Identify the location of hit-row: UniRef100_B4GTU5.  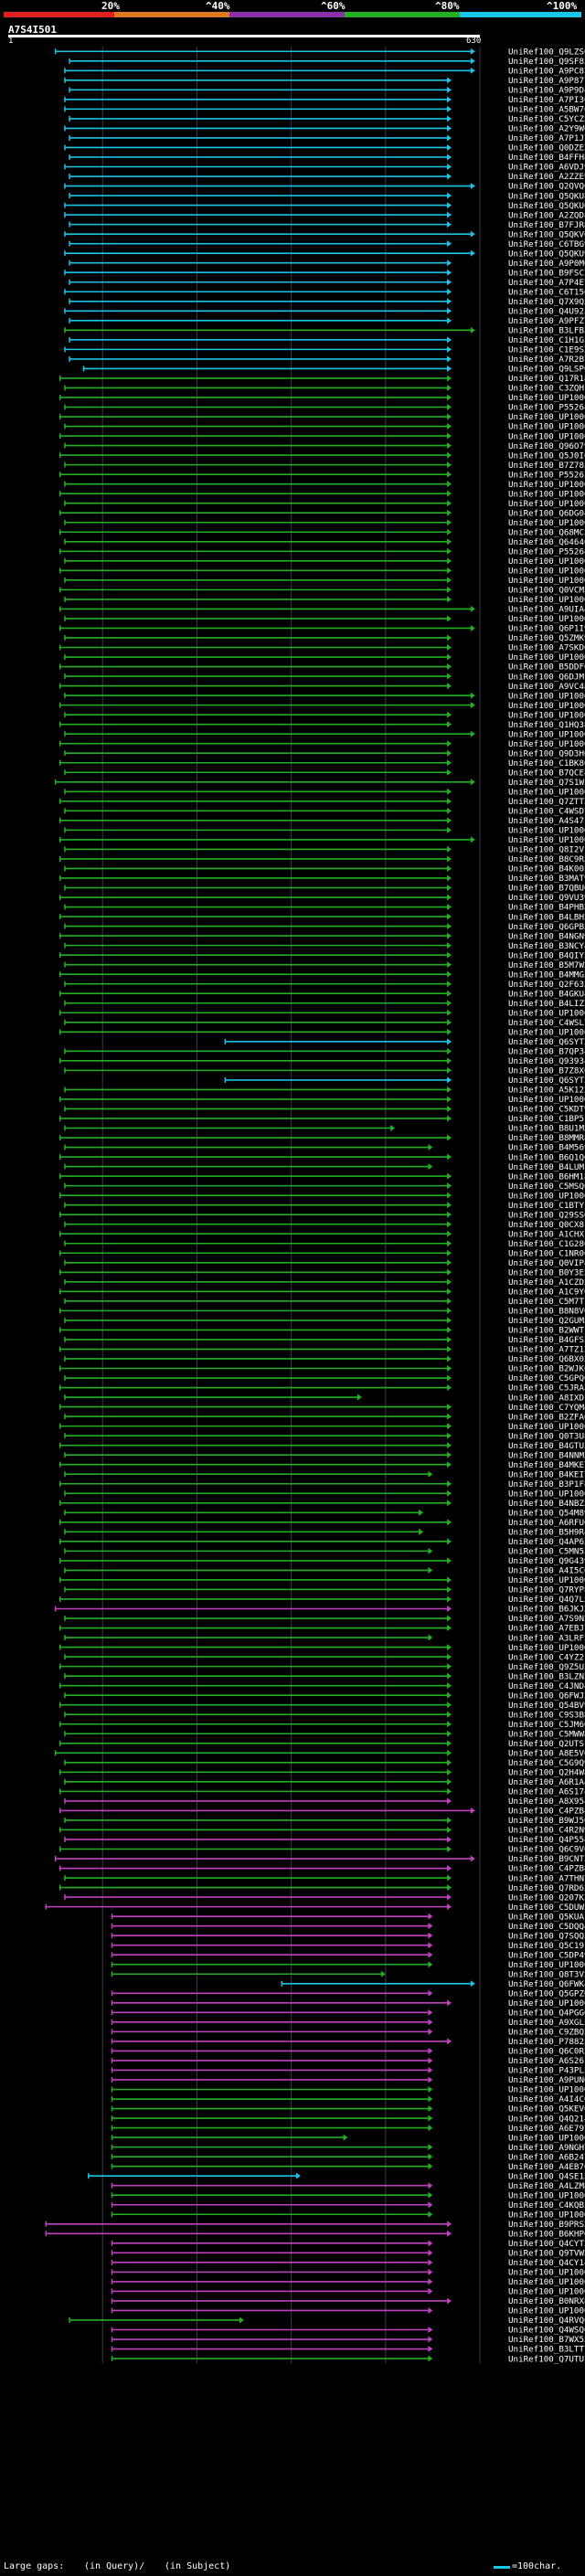
(322, 1446).